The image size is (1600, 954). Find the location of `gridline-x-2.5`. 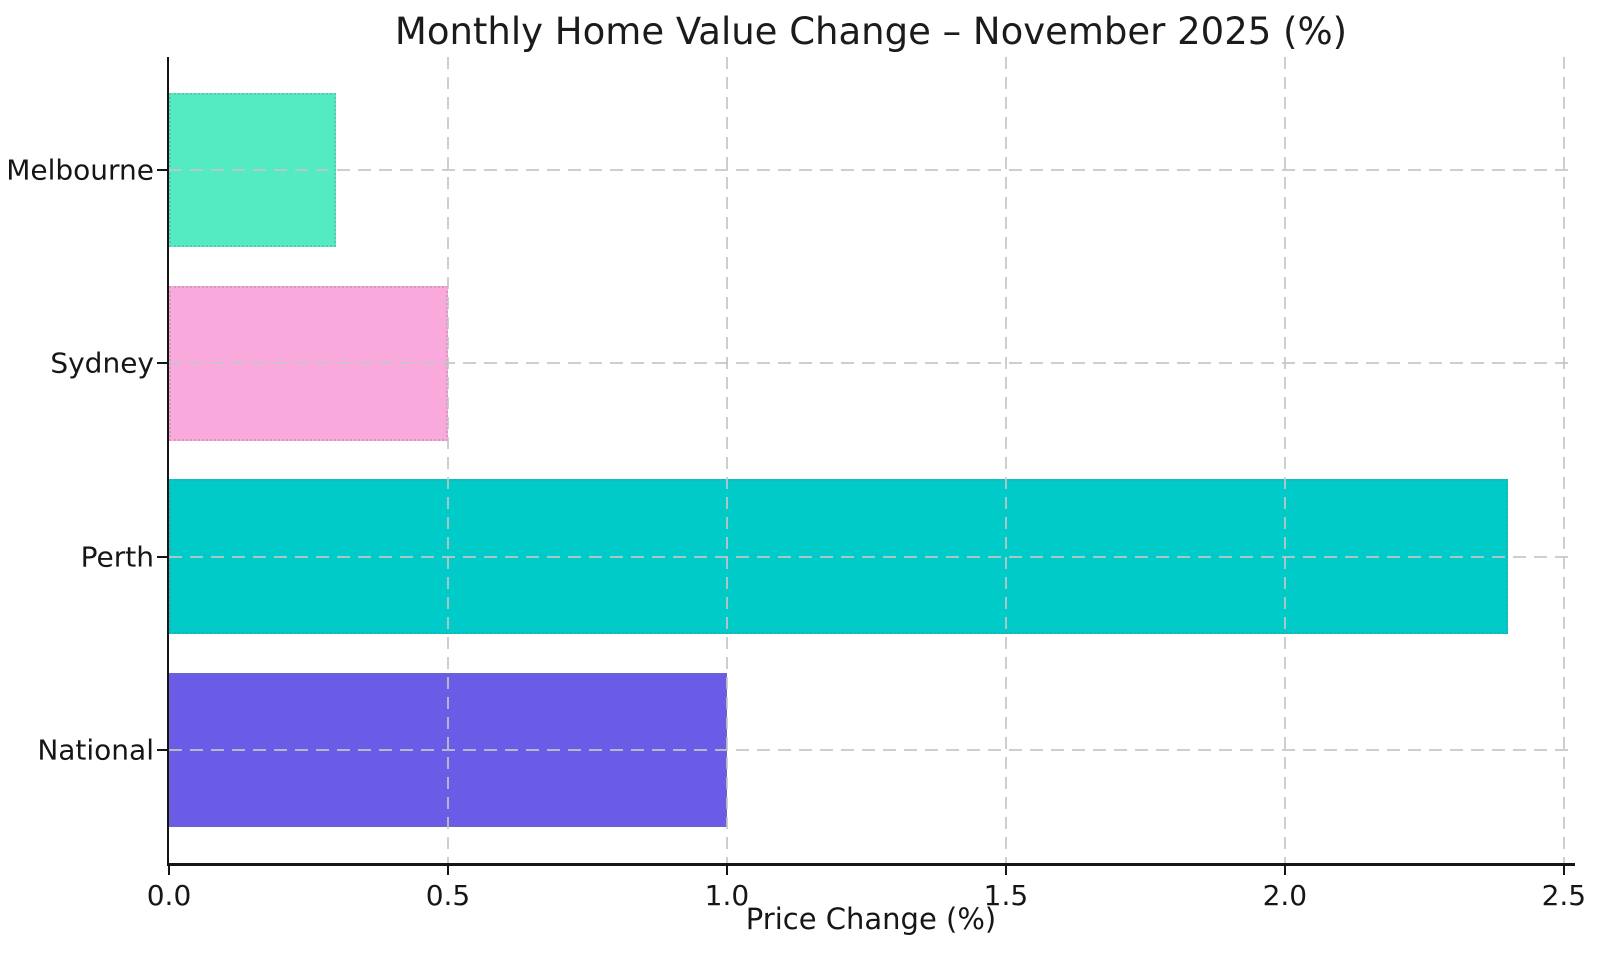

gridline-x-2.5 is located at coordinates (1563, 460).